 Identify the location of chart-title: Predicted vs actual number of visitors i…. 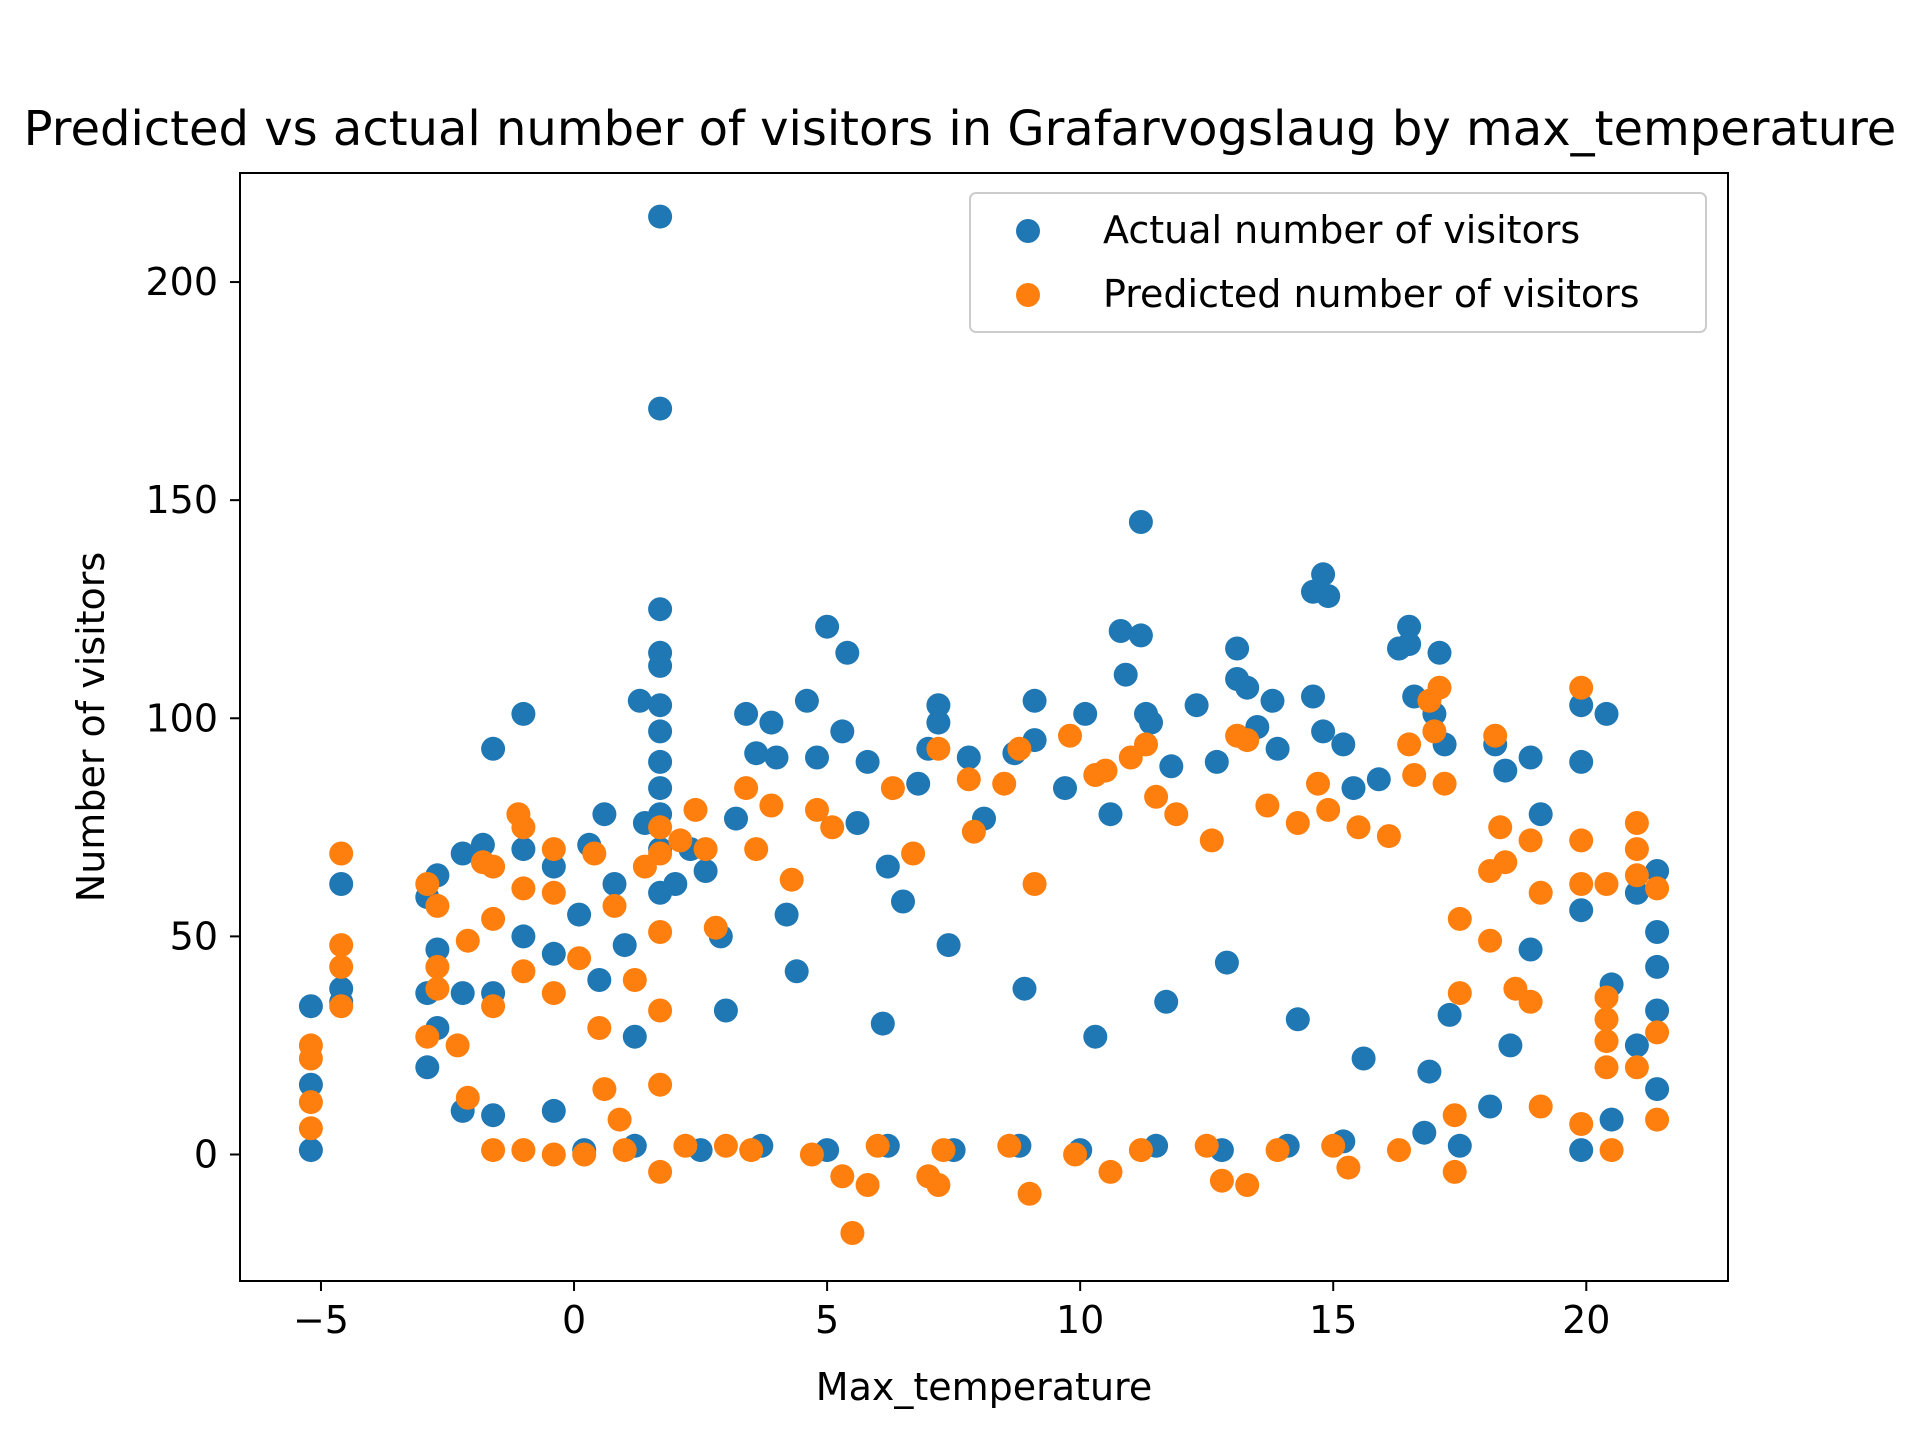
(960, 129).